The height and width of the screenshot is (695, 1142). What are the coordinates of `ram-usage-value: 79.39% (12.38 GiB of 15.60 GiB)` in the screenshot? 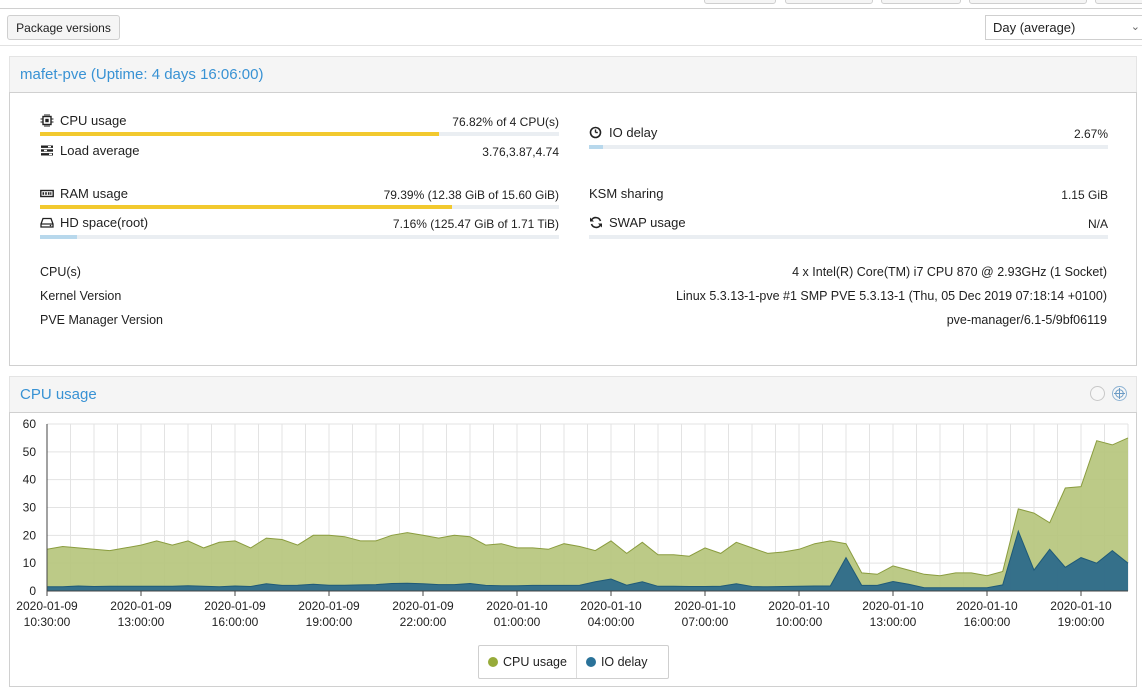 It's located at (471, 195).